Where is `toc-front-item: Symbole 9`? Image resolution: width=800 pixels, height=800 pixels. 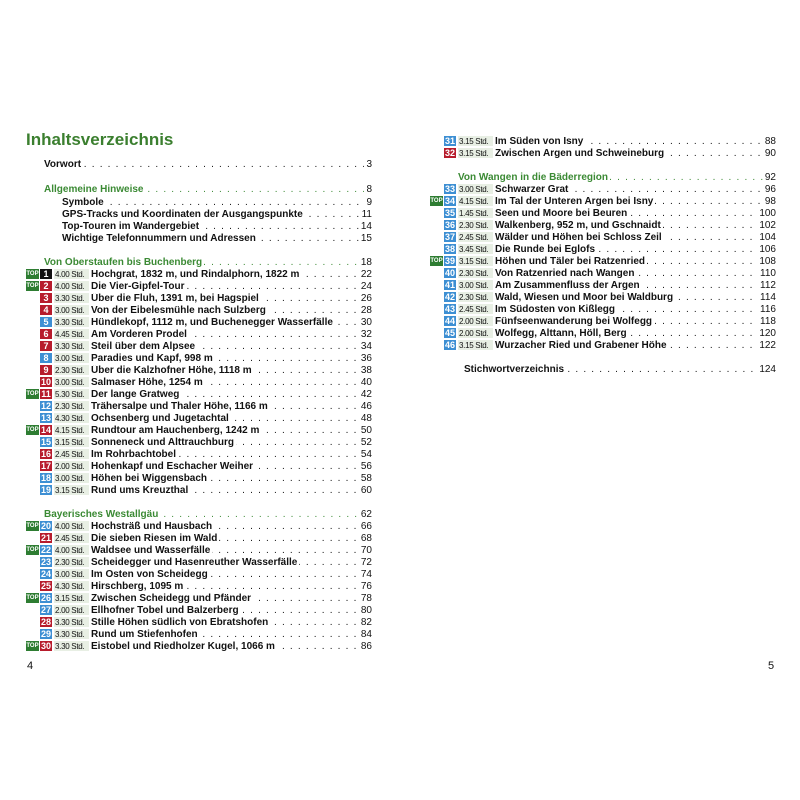
toc-front-item: Symbole 9 is located at coordinates (217, 202).